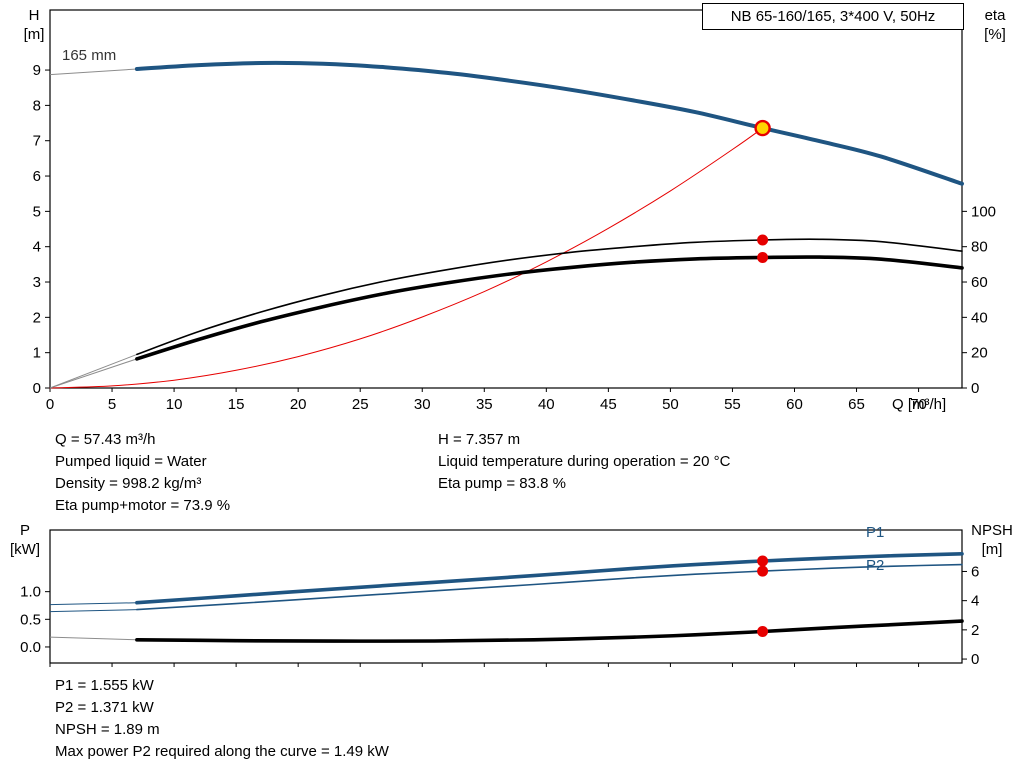 Image resolution: width=1024 pixels, height=781 pixels. What do you see at coordinates (484, 404) in the screenshot?
I see `x-tick-label: 35` at bounding box center [484, 404].